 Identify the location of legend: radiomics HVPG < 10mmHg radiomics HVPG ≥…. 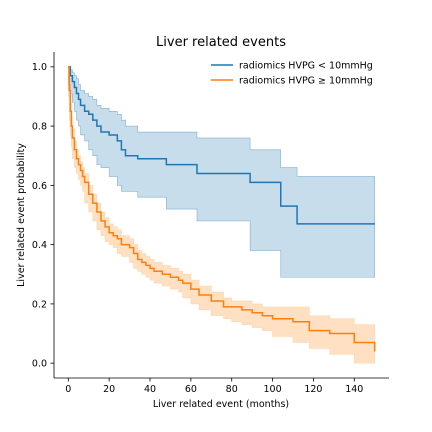
(292, 74).